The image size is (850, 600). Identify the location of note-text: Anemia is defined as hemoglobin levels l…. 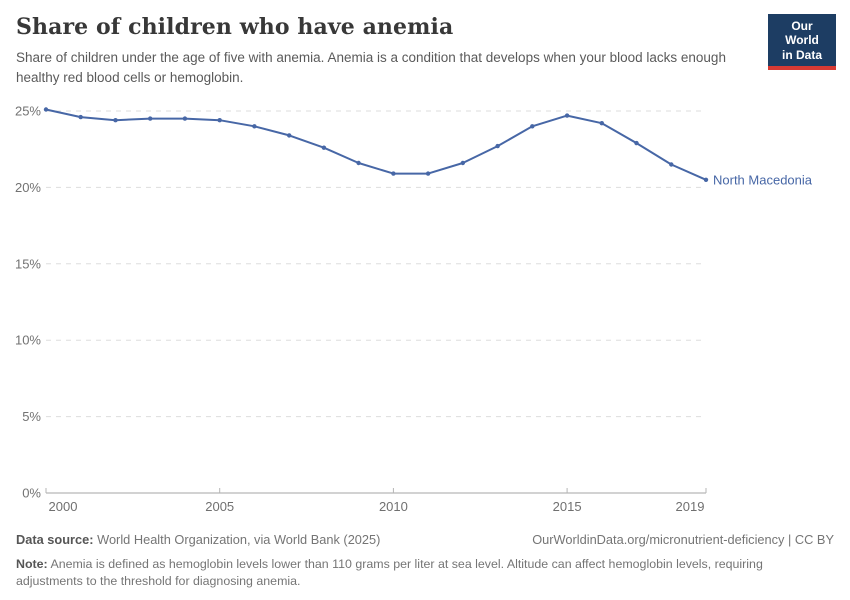
(389, 572).